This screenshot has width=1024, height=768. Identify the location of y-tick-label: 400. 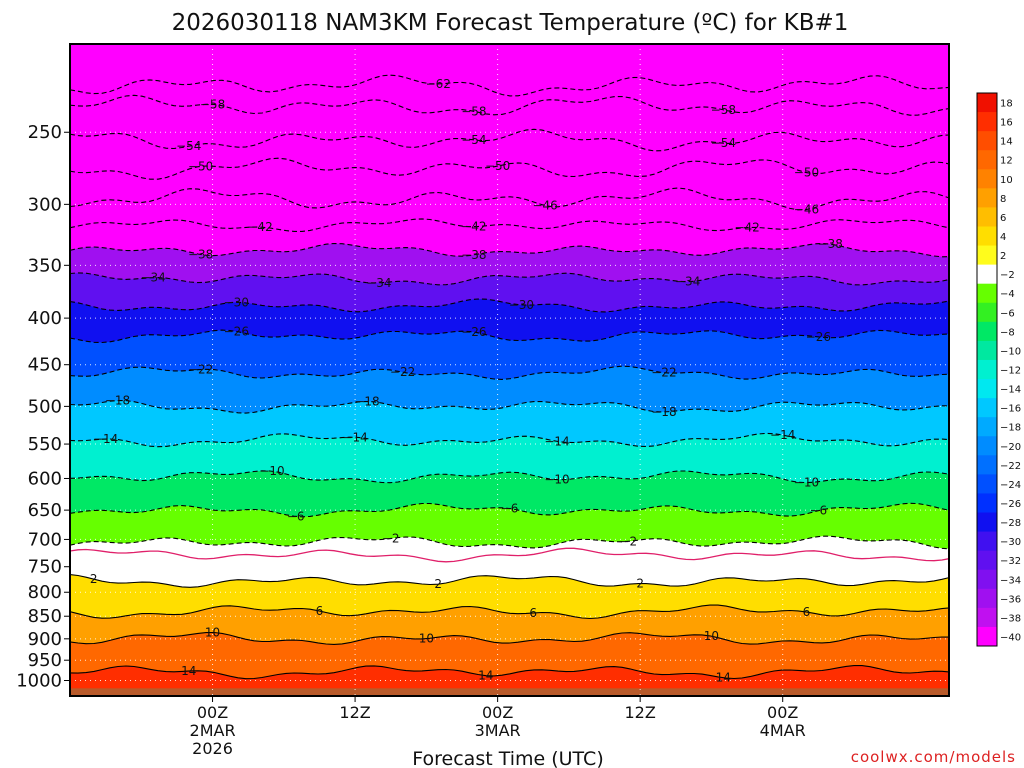
(45, 318).